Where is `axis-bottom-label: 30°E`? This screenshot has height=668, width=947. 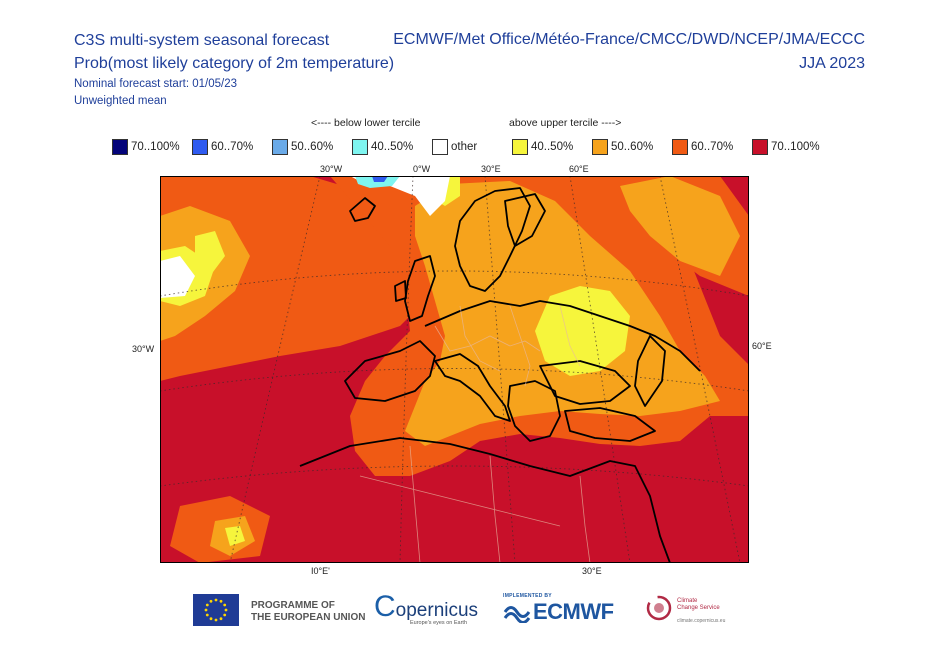 axis-bottom-label: 30°E is located at coordinates (592, 571).